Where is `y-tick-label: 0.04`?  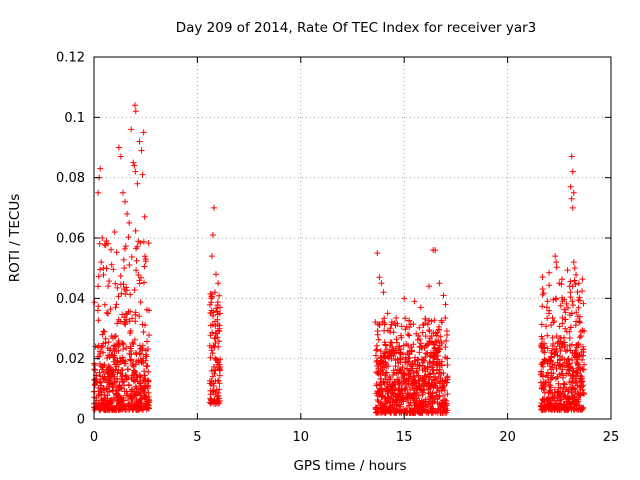 y-tick-label: 0.04 is located at coordinates (70, 299).